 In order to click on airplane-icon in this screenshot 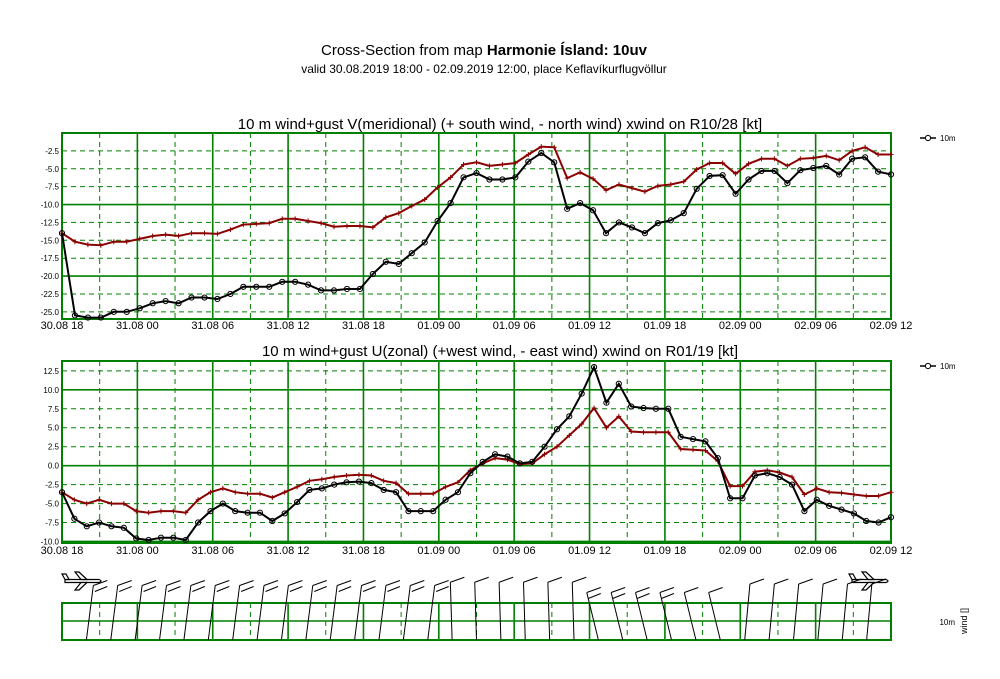, I will do `click(81, 581)`.